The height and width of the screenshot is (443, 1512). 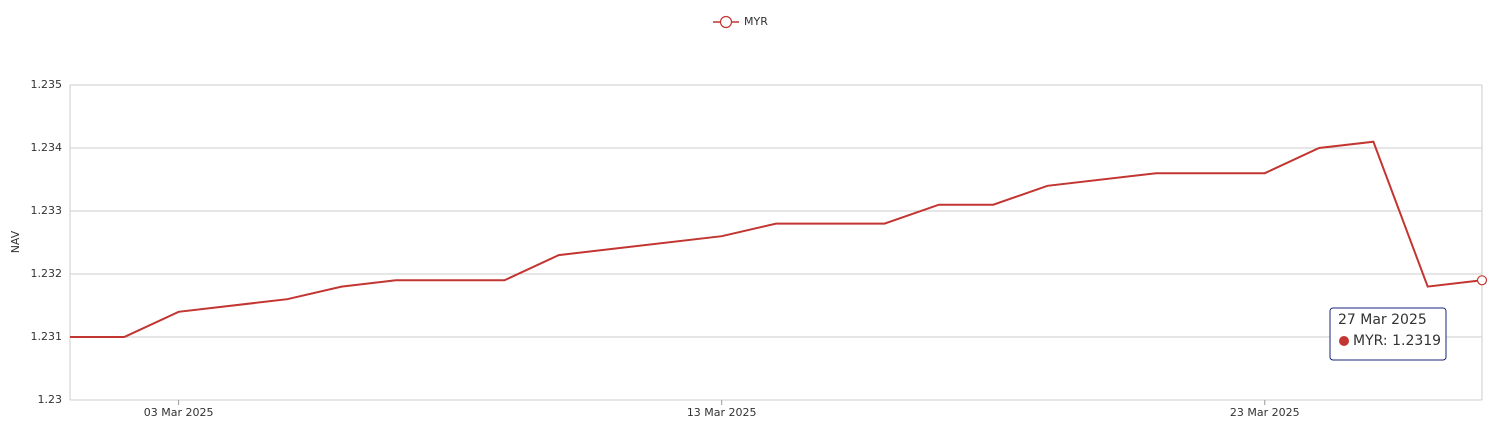 What do you see at coordinates (50, 399) in the screenshot?
I see `y-tick-label: 1.23` at bounding box center [50, 399].